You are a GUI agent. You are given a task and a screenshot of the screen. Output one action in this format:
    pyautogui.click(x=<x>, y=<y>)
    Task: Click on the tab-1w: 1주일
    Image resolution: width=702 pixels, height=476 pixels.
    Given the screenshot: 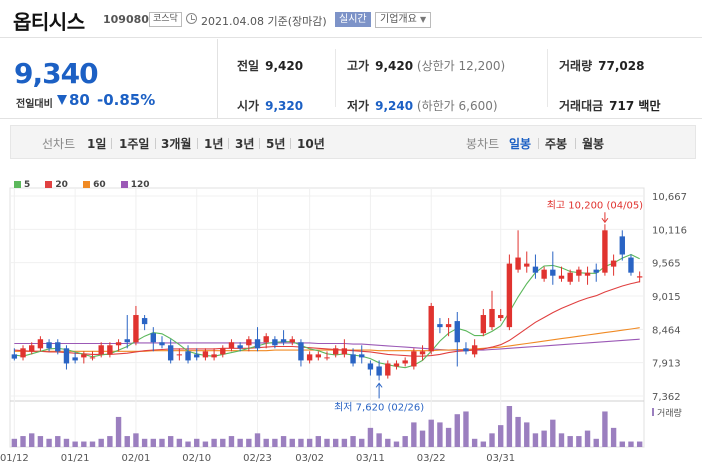 What is the action you would take?
    pyautogui.click(x=134, y=144)
    